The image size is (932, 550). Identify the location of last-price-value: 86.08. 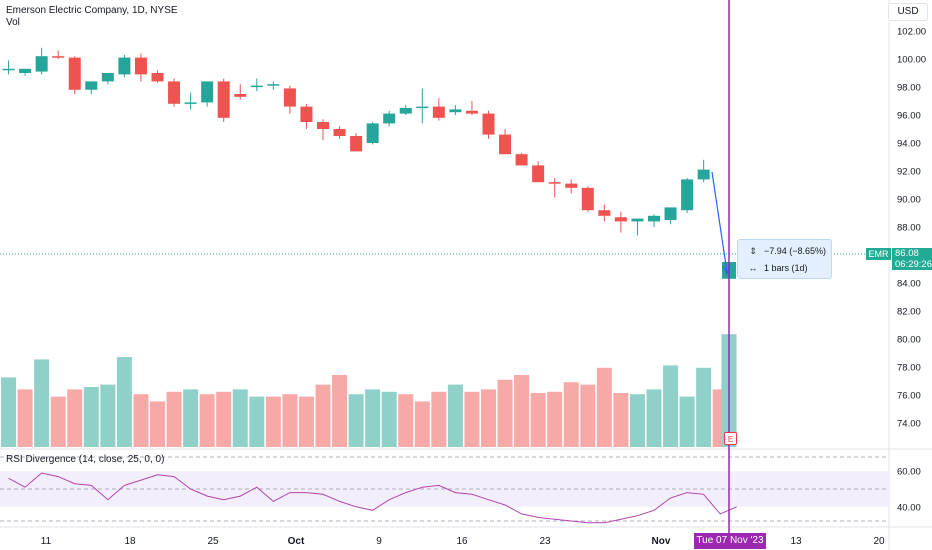
(907, 253).